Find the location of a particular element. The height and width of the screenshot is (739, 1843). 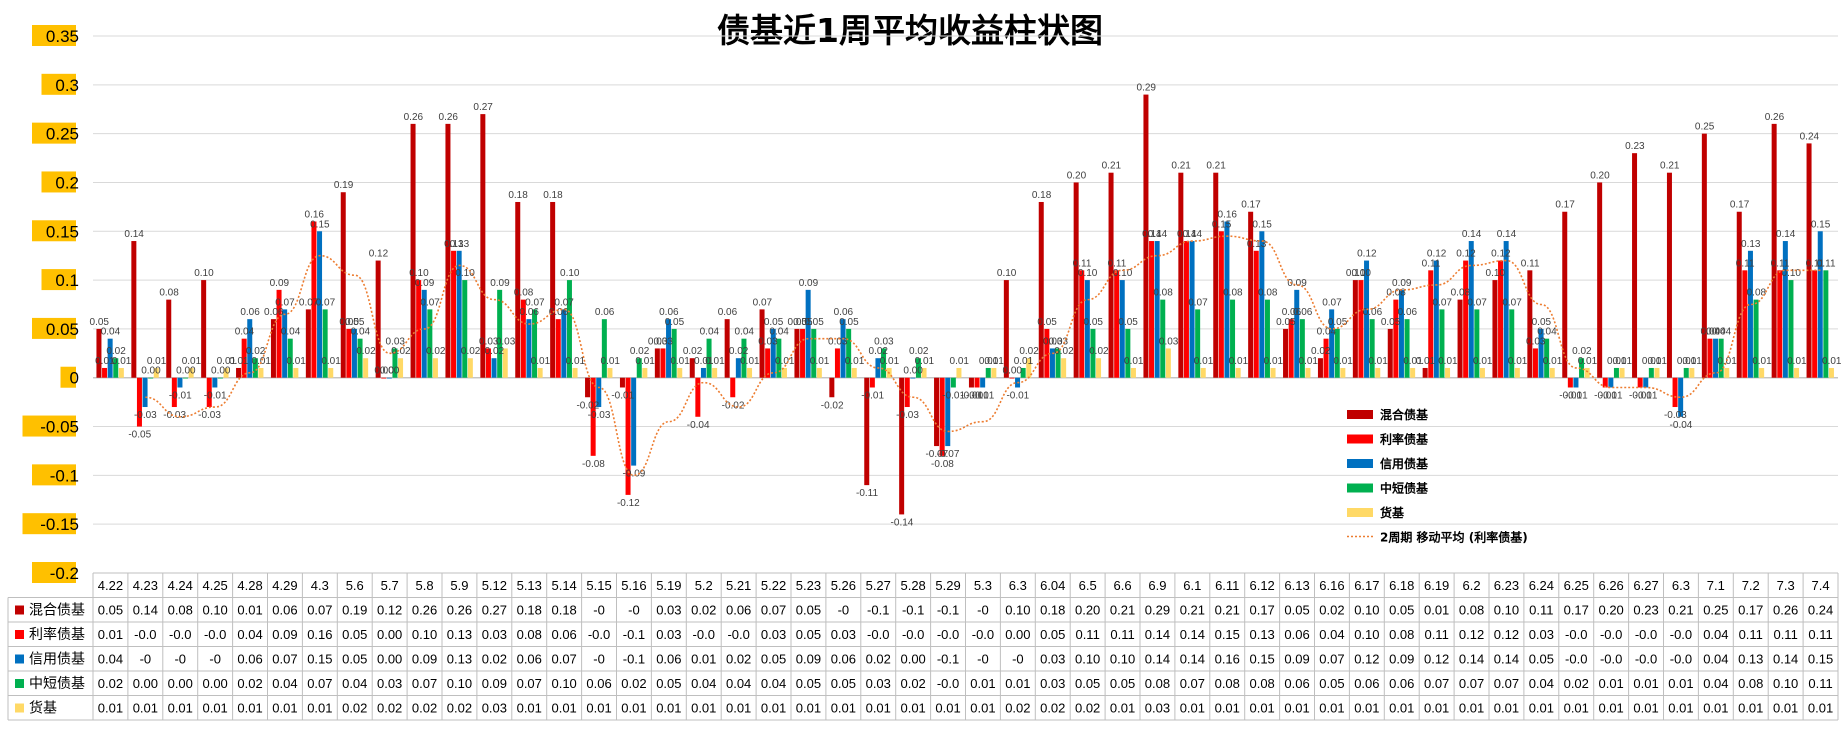

table-cell: 0.10 is located at coordinates (1122, 659).